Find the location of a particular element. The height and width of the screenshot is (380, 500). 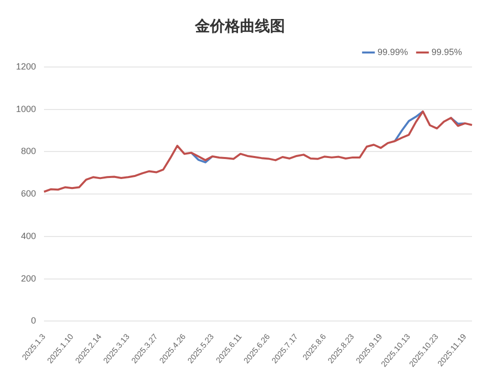

y-tick-label: 1000 is located at coordinates (26, 109).